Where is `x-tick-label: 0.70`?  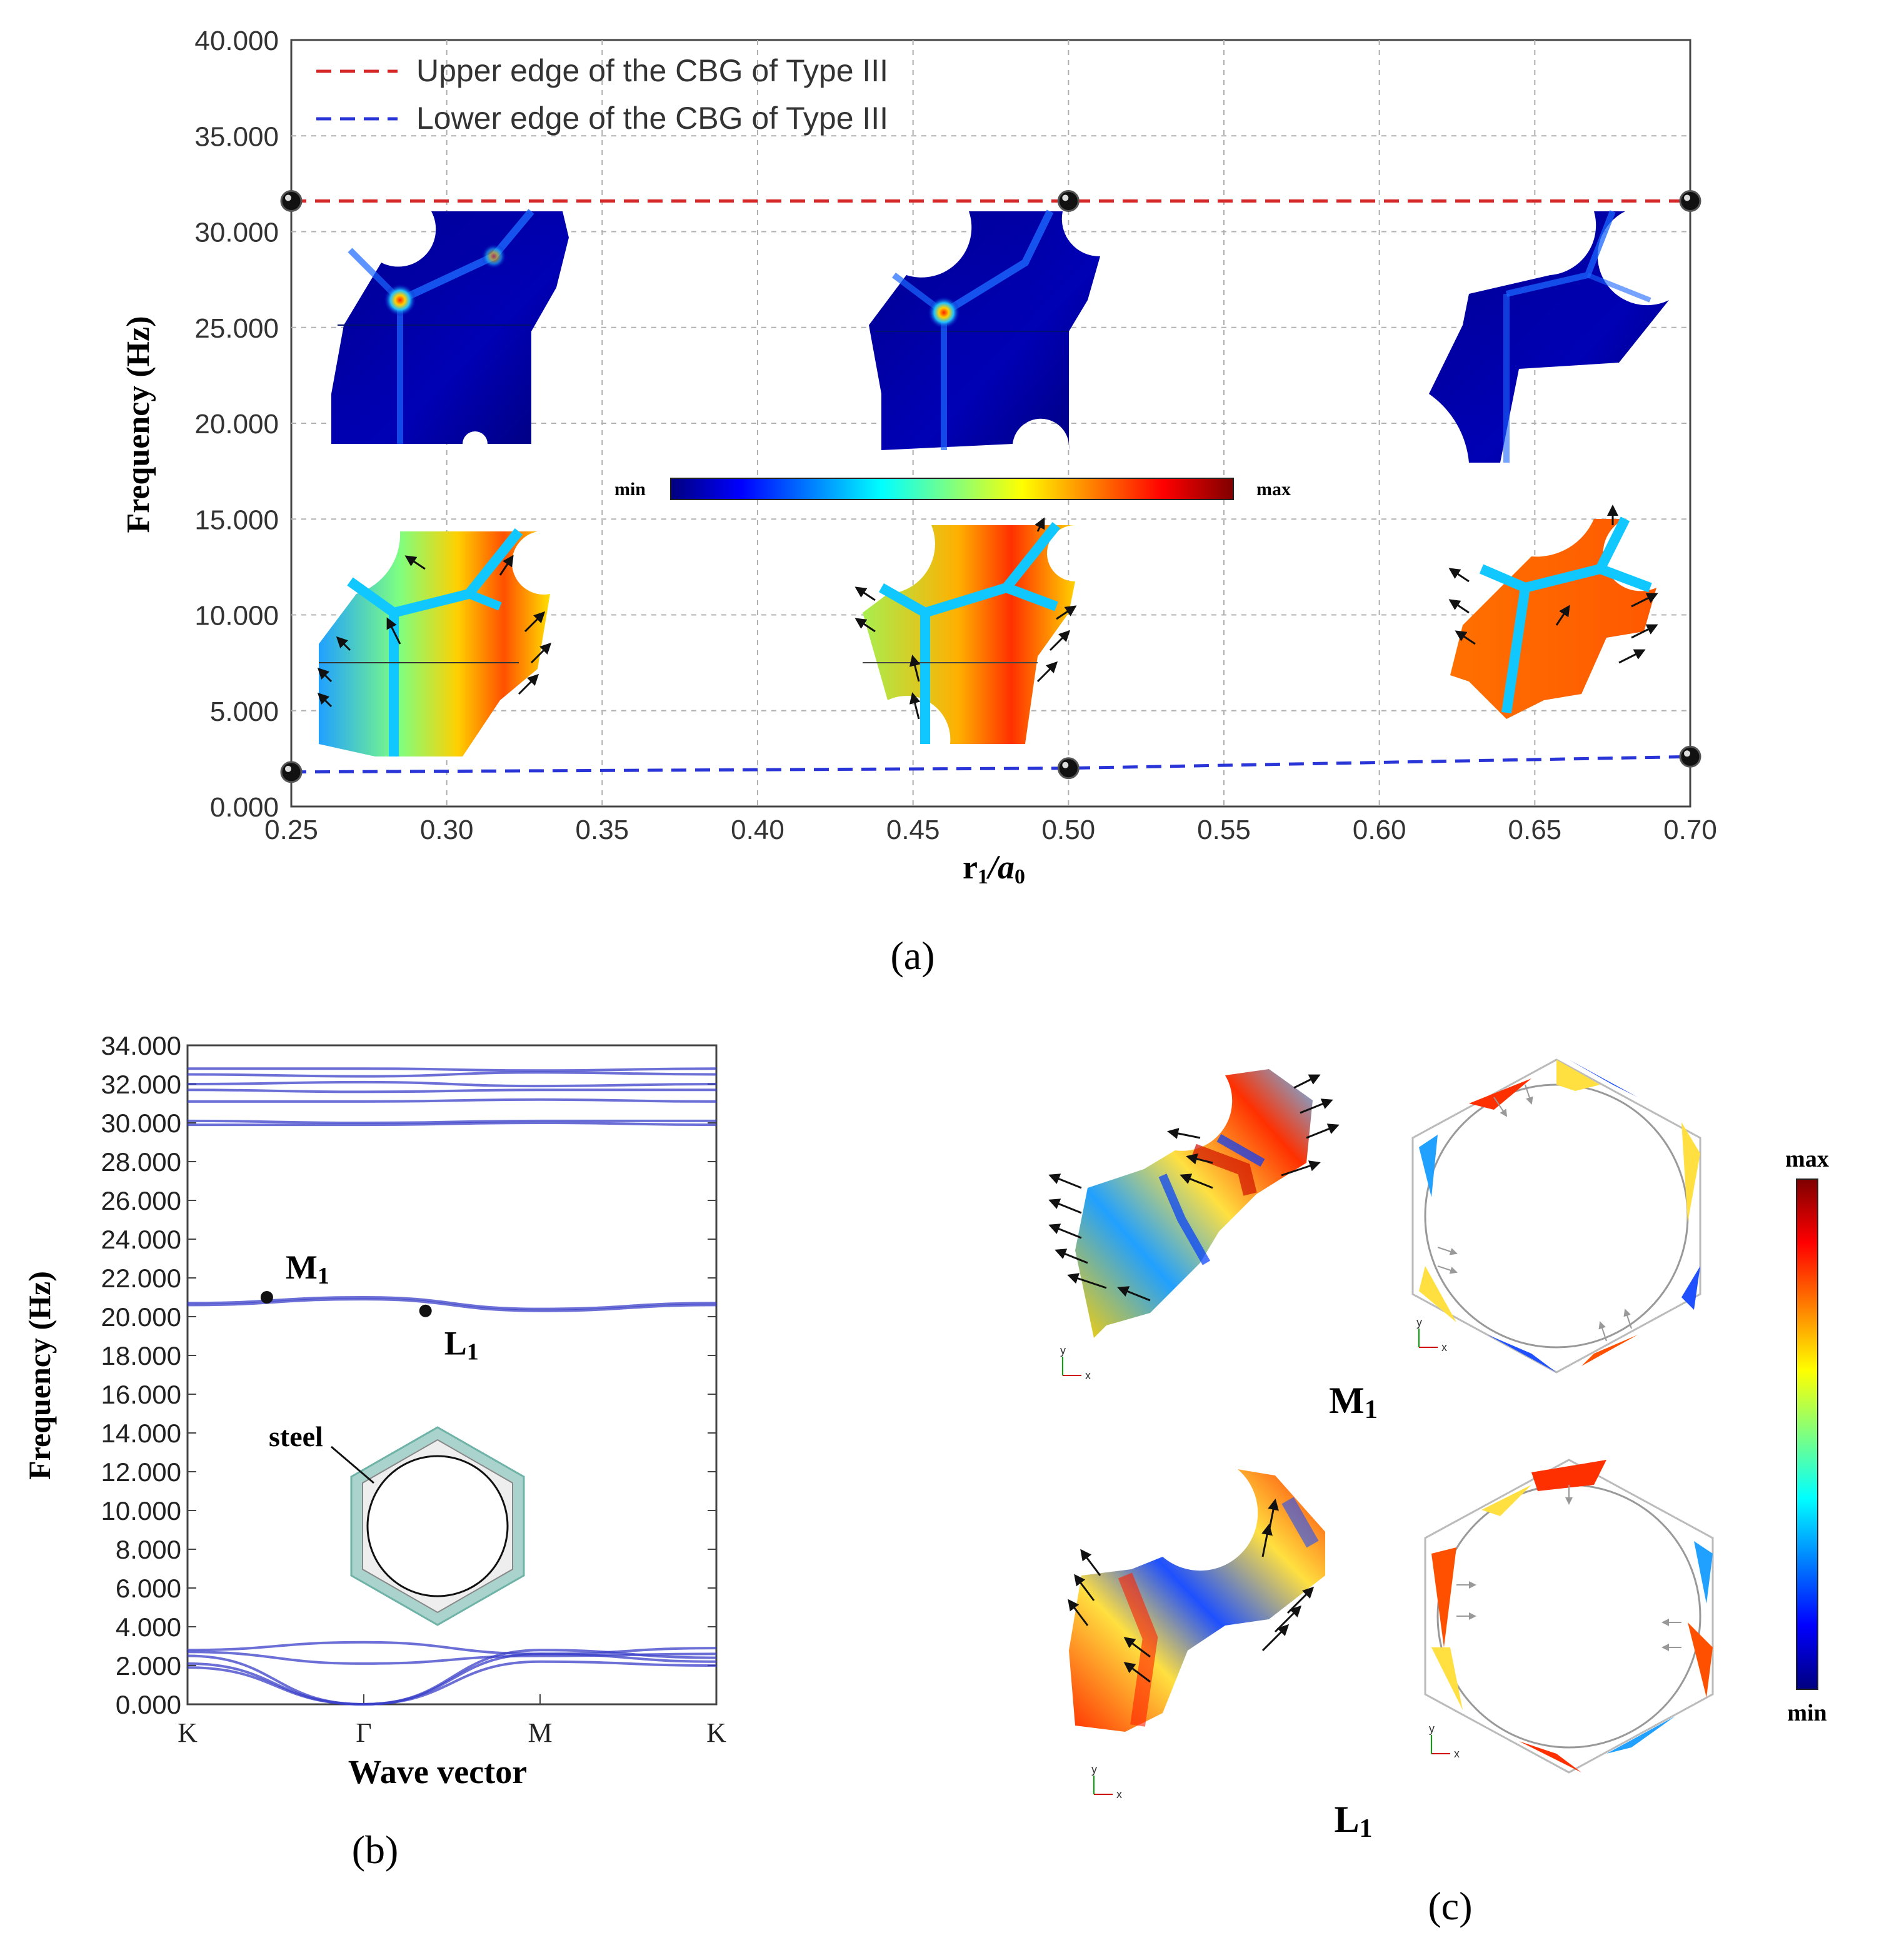 x-tick-label: 0.70 is located at coordinates (1690, 830).